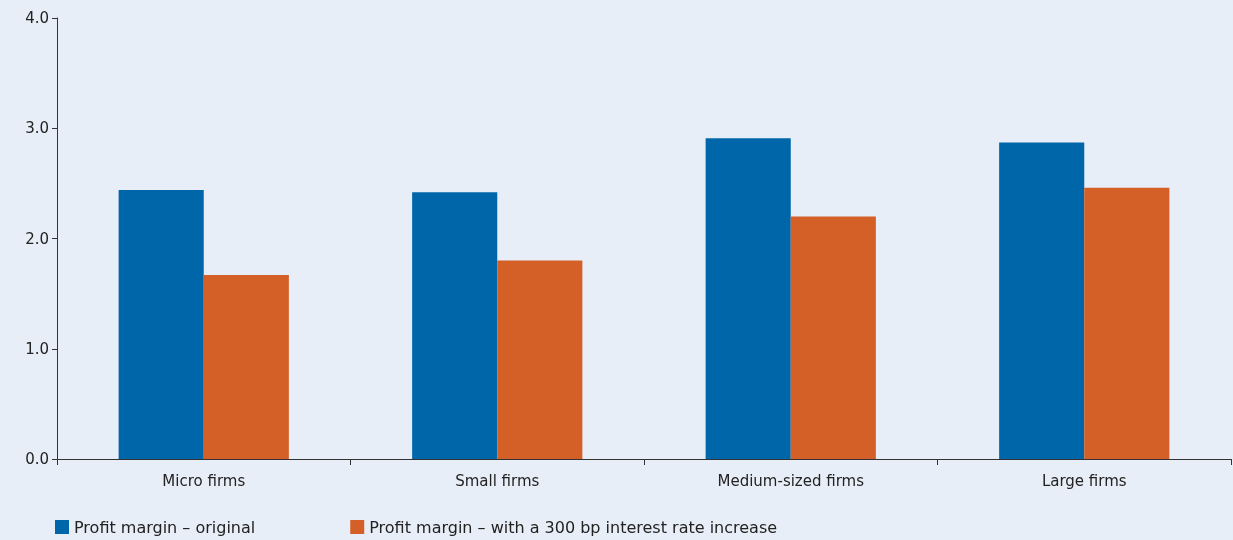 This screenshot has width=1233, height=540. I want to click on legend-label: Profit margin – original, so click(165, 527).